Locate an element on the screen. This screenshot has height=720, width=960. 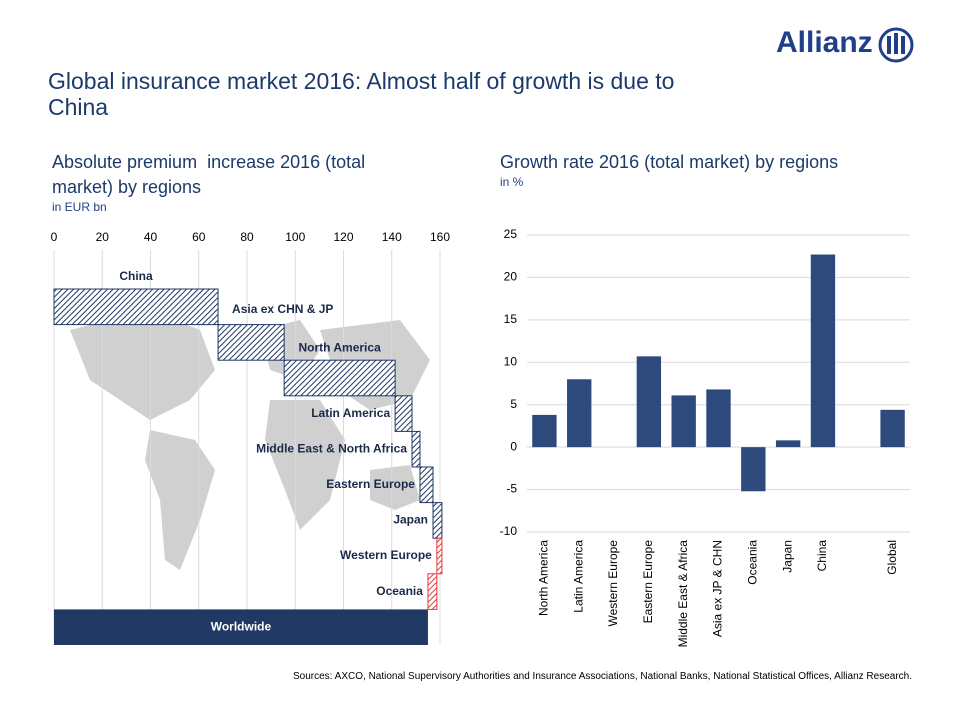
x-tick-label: 140 is located at coordinates (392, 237).